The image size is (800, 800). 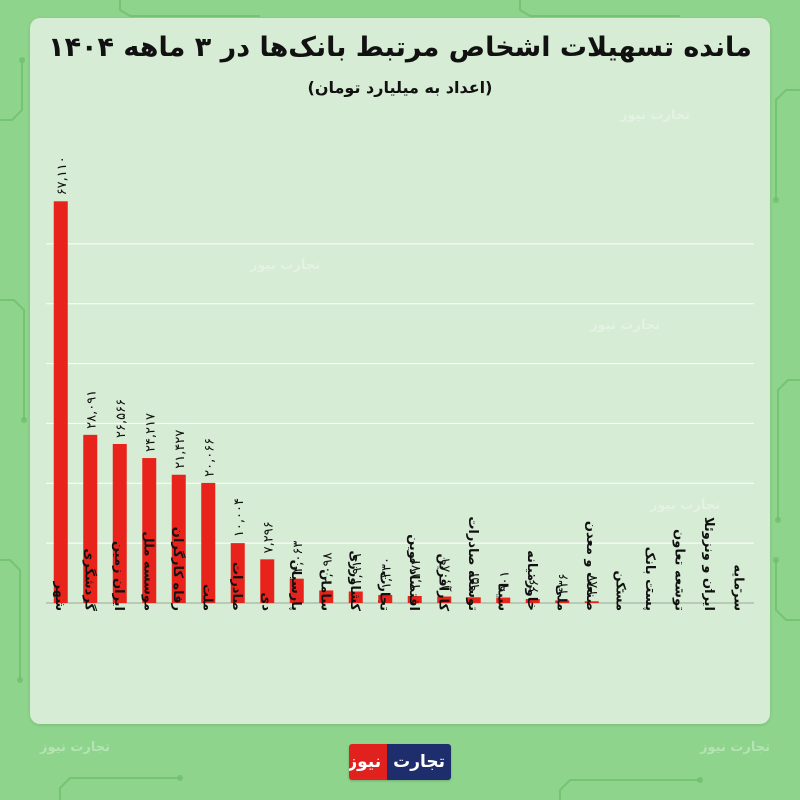 What do you see at coordinates (118, 576) in the screenshot?
I see `category-label: ایران زمین` at bounding box center [118, 576].